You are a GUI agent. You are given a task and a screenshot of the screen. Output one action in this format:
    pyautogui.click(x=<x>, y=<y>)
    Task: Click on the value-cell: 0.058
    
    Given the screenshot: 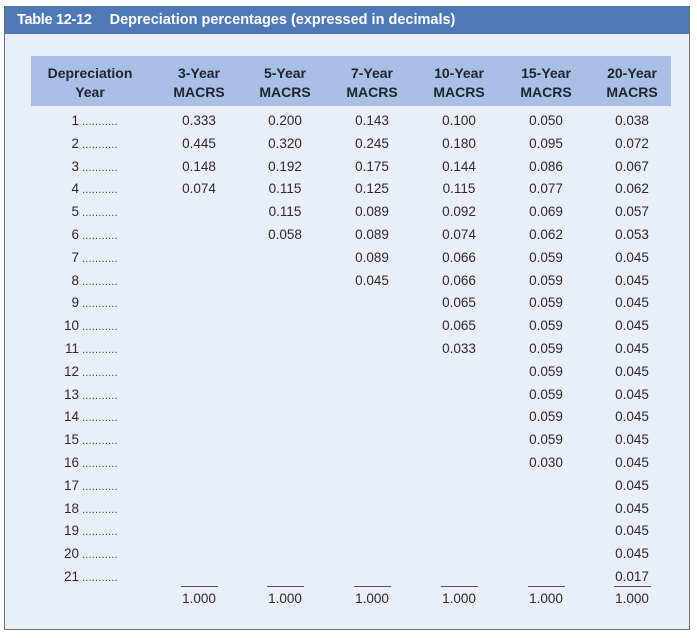 What is the action you would take?
    pyautogui.click(x=285, y=234)
    